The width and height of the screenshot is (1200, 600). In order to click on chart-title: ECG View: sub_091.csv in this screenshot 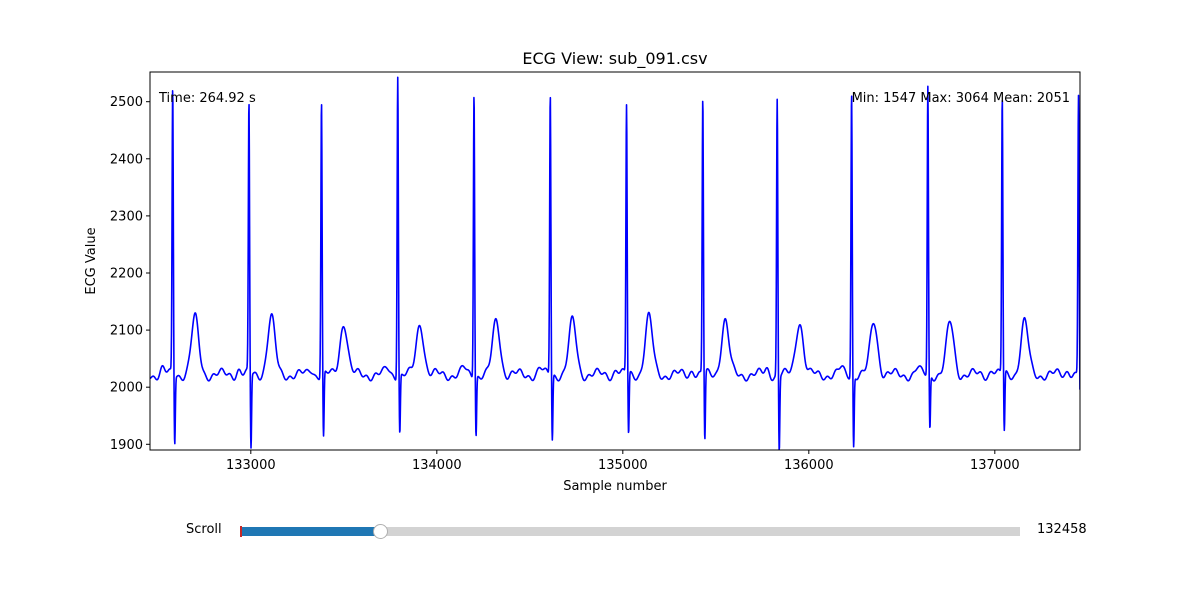, I will do `click(614, 59)`.